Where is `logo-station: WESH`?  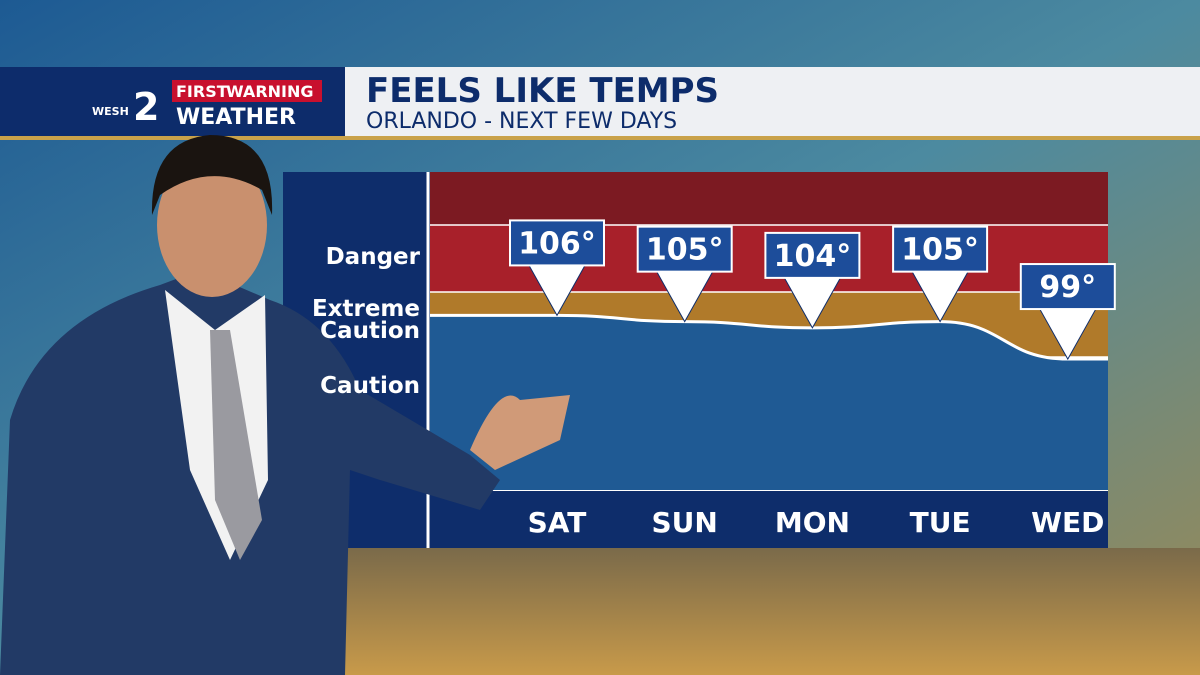 logo-station: WESH is located at coordinates (110, 111).